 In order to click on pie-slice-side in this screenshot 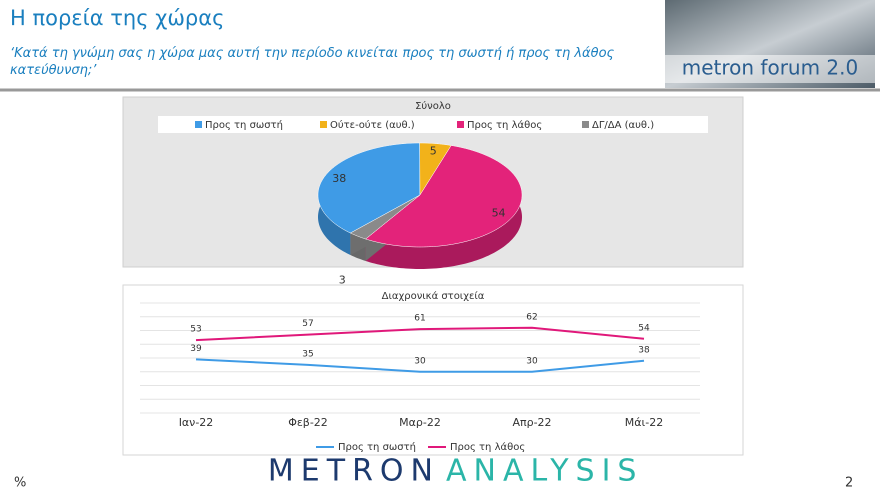, I will do `click(443, 207)`.